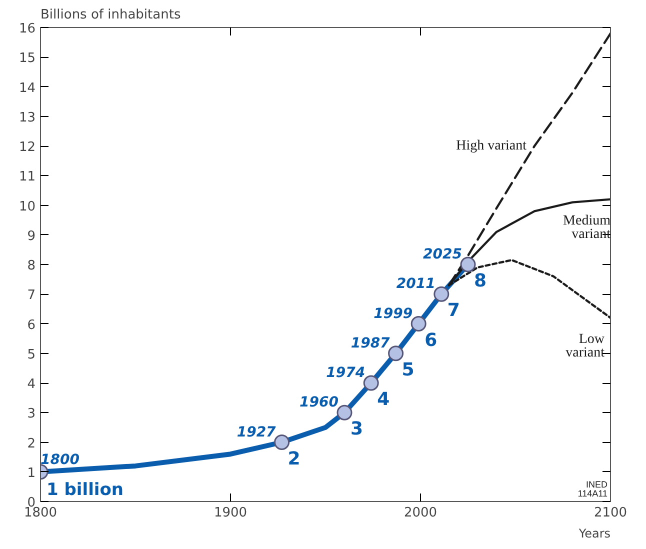  I want to click on y-tick-label: 15, so click(27, 58).